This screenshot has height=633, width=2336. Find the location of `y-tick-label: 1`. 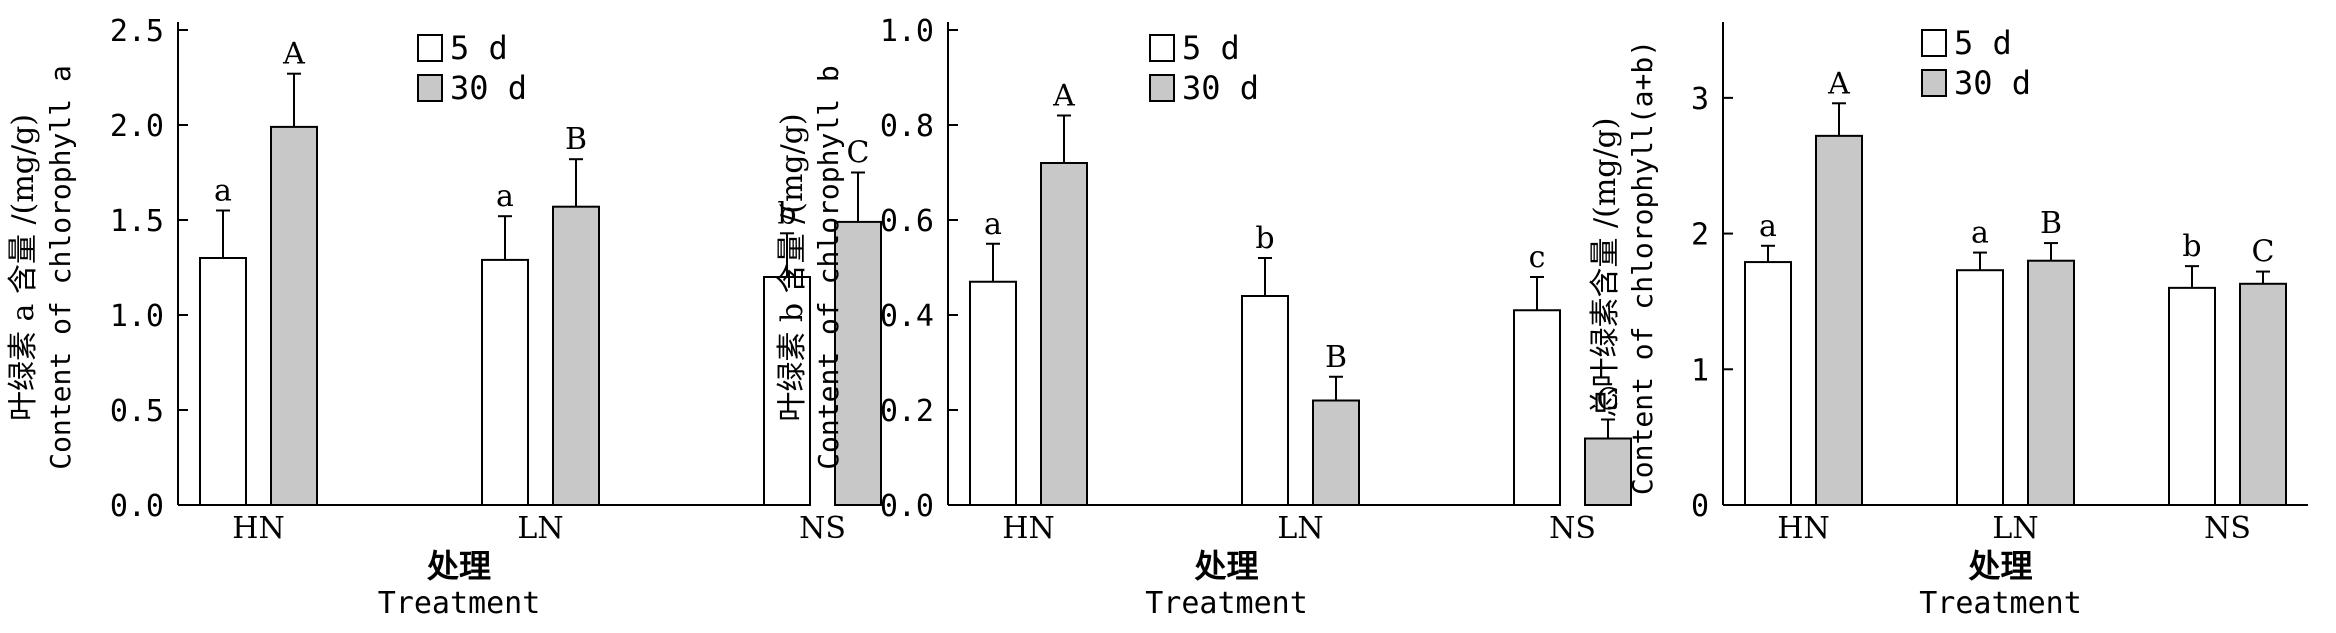

y-tick-label: 1 is located at coordinates (1700, 370).